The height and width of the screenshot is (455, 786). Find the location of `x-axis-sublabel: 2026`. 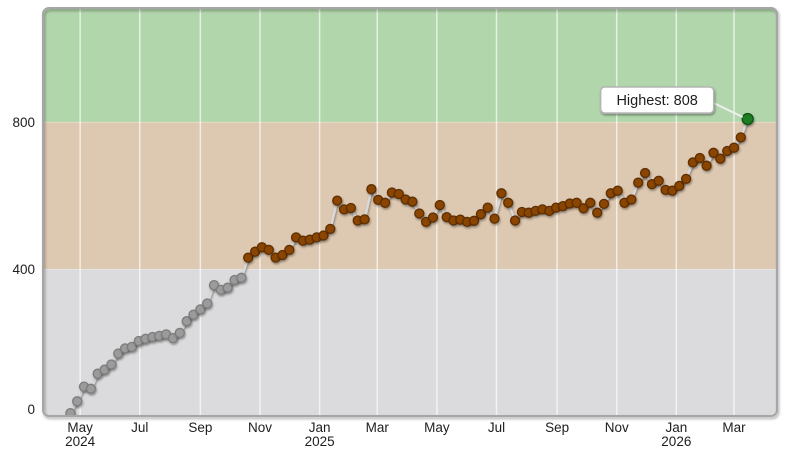

x-axis-sublabel: 2026 is located at coordinates (676, 441).